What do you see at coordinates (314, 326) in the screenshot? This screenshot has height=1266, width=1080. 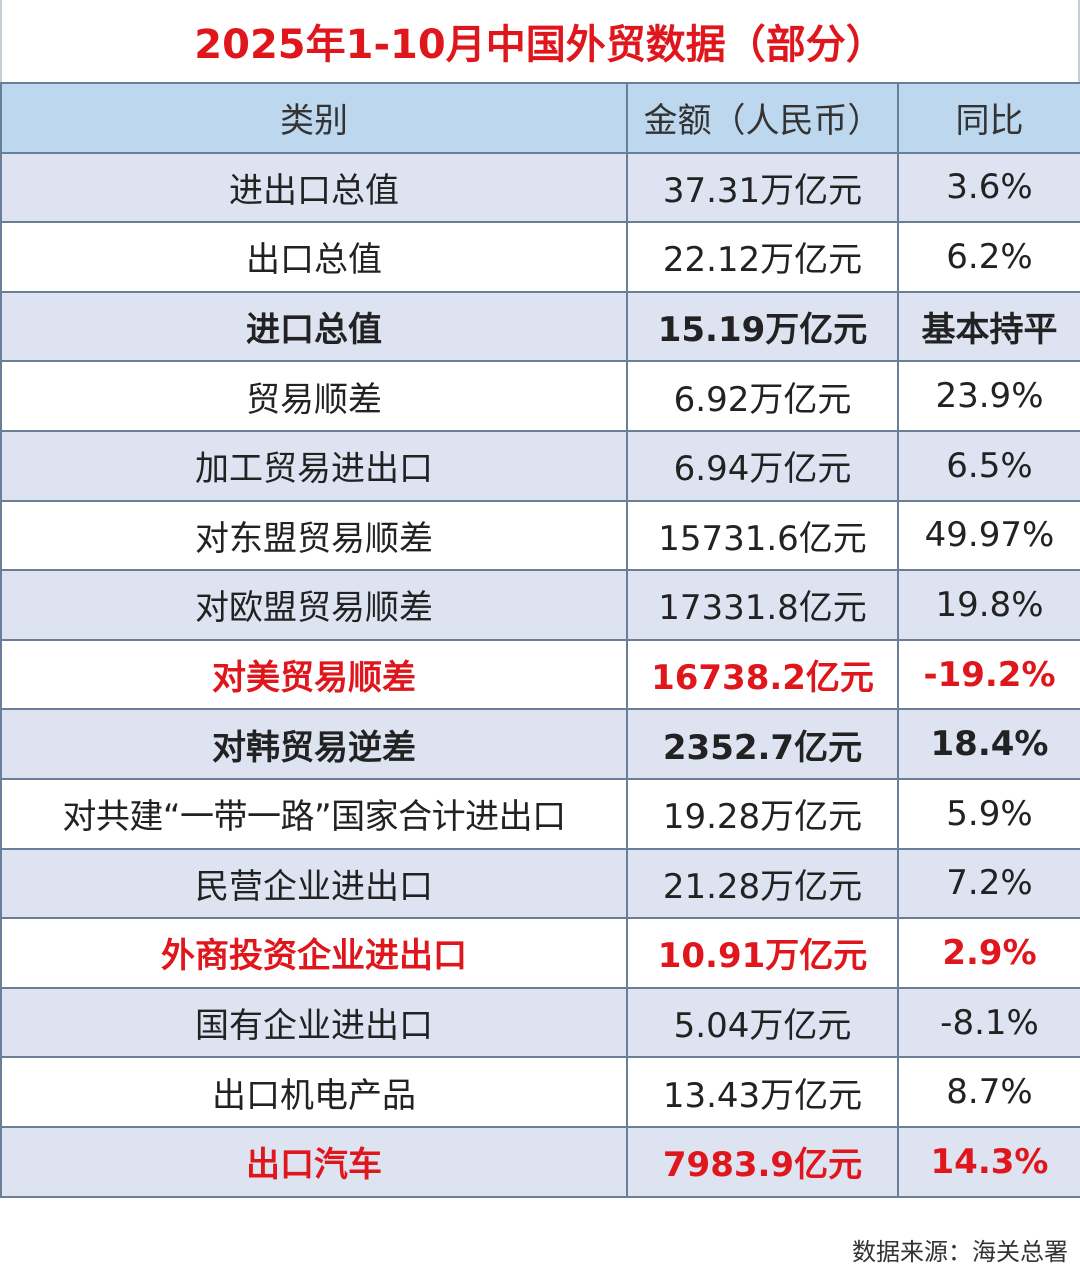 I see `row-category: 进口总值` at bounding box center [314, 326].